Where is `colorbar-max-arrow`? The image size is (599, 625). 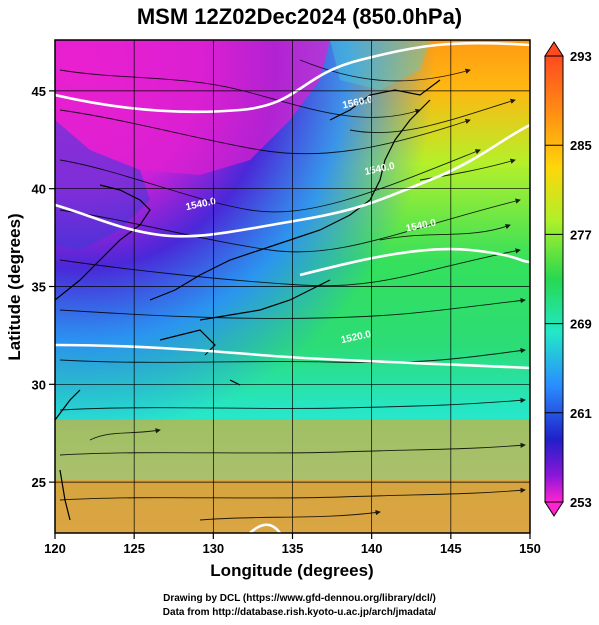
colorbar-max-arrow is located at coordinates (554, 49).